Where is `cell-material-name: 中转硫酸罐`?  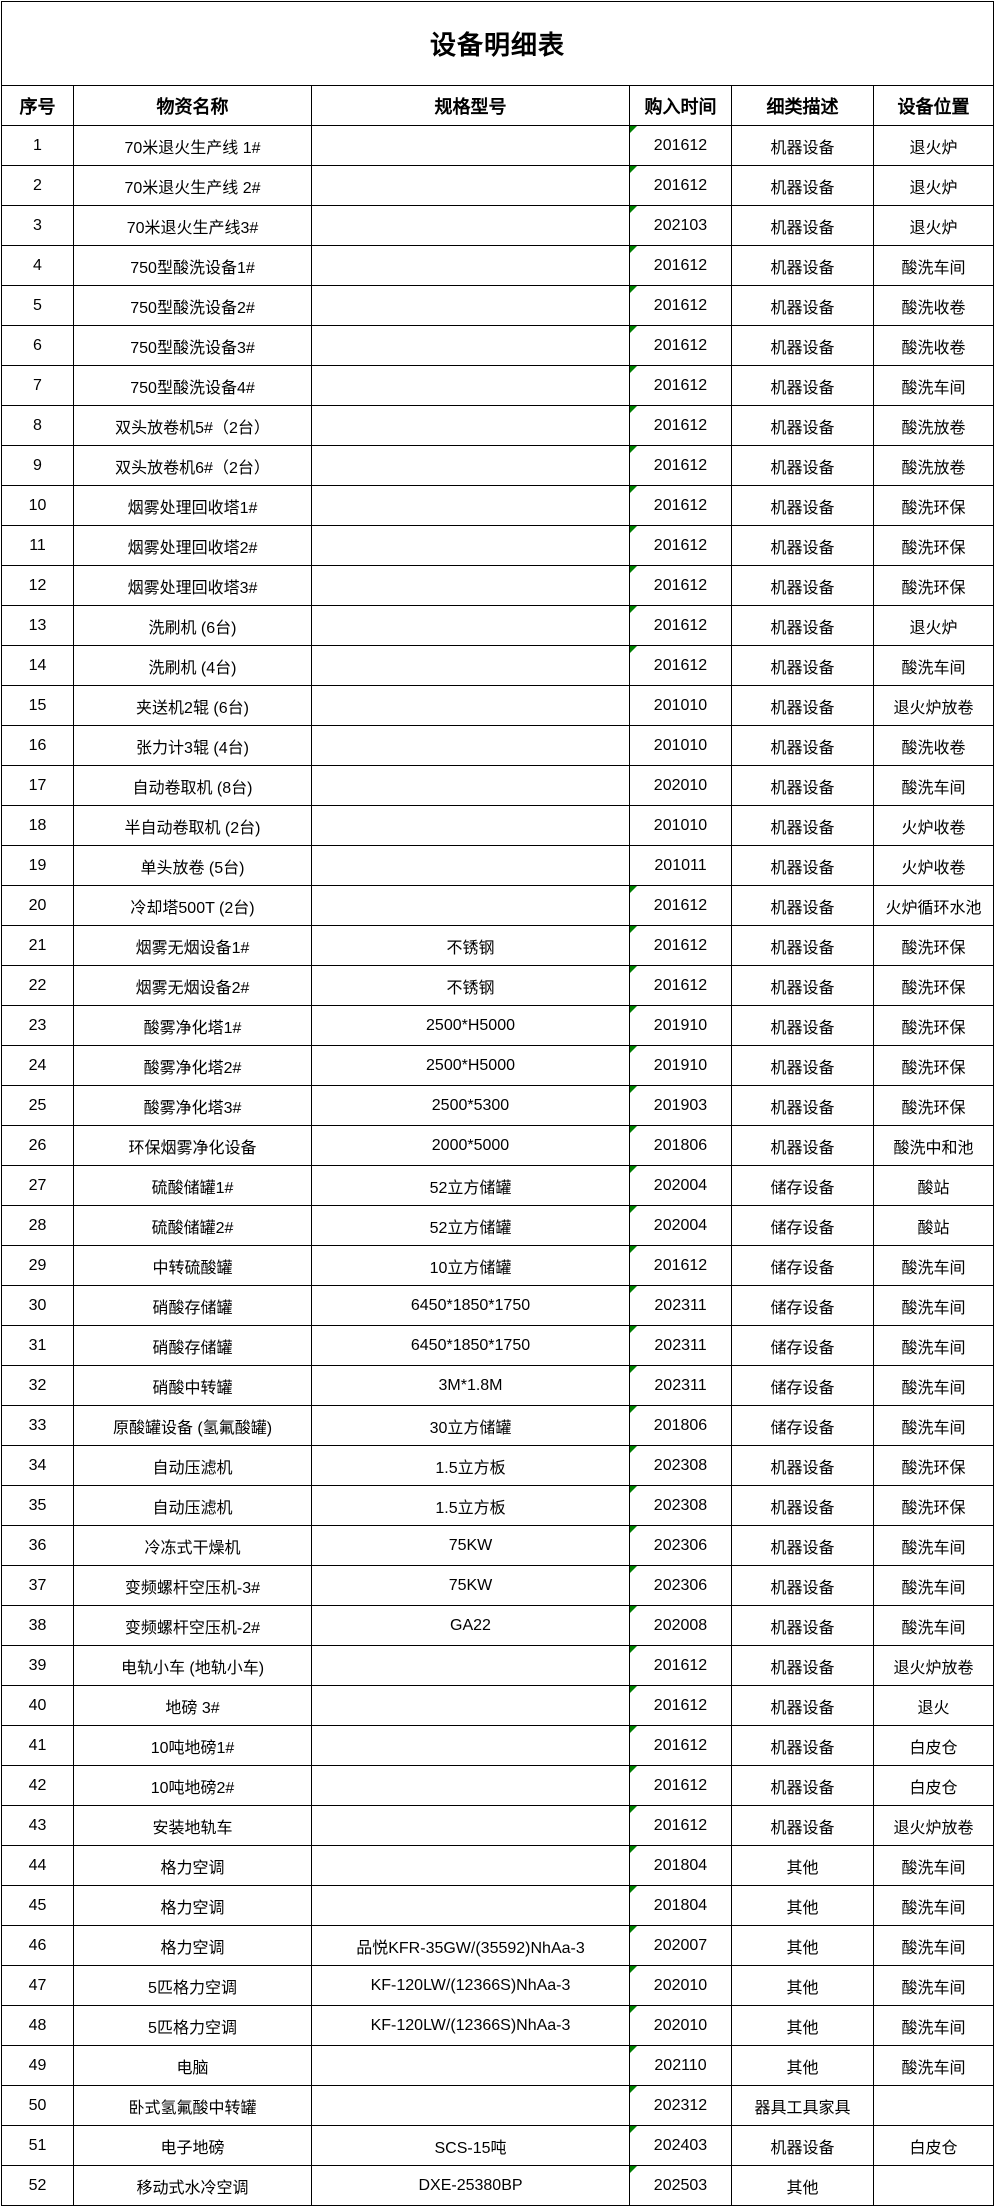 cell-material-name: 中转硫酸罐 is located at coordinates (192, 1265).